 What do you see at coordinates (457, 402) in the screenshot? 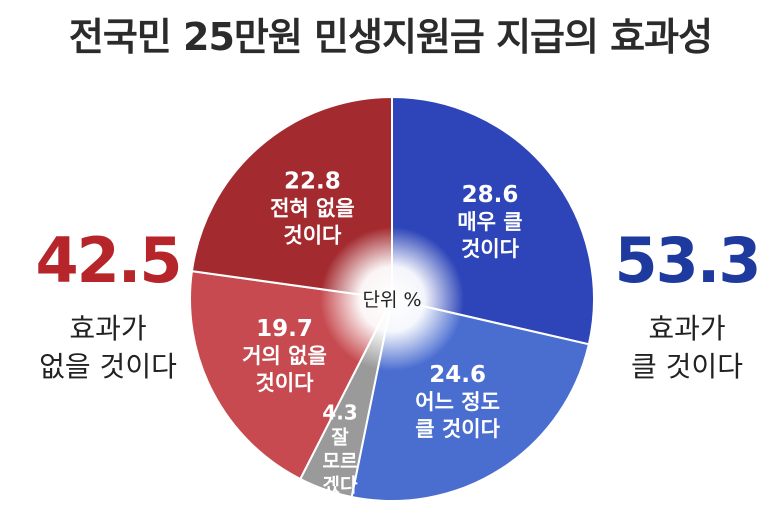
I see `slice-text-1-1: 어느 정도` at bounding box center [457, 402].